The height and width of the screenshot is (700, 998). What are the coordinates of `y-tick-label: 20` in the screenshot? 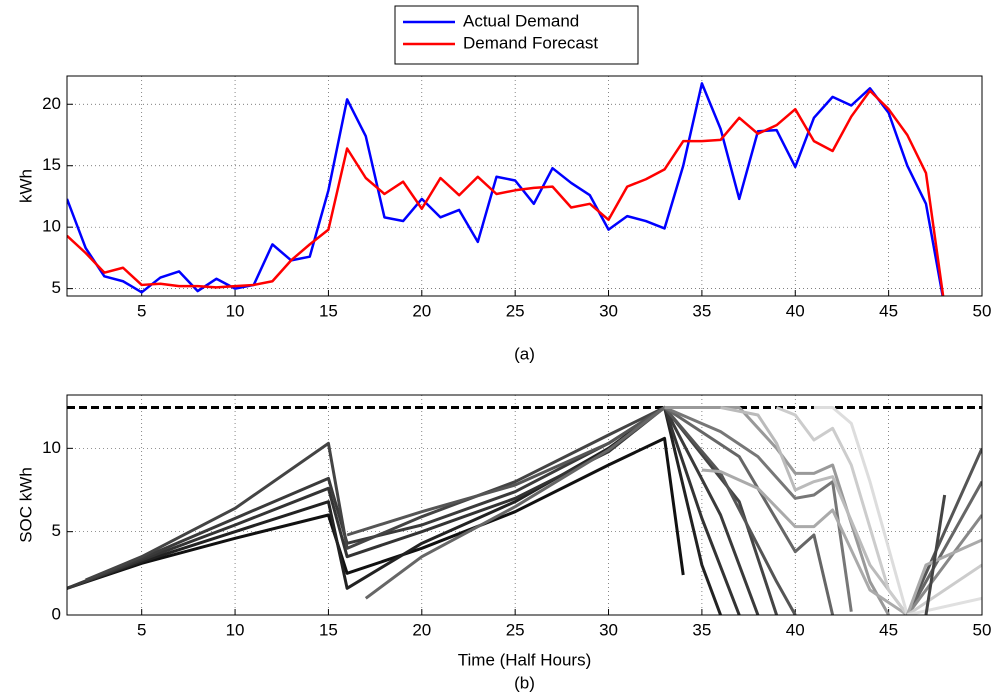 It's located at (51, 103).